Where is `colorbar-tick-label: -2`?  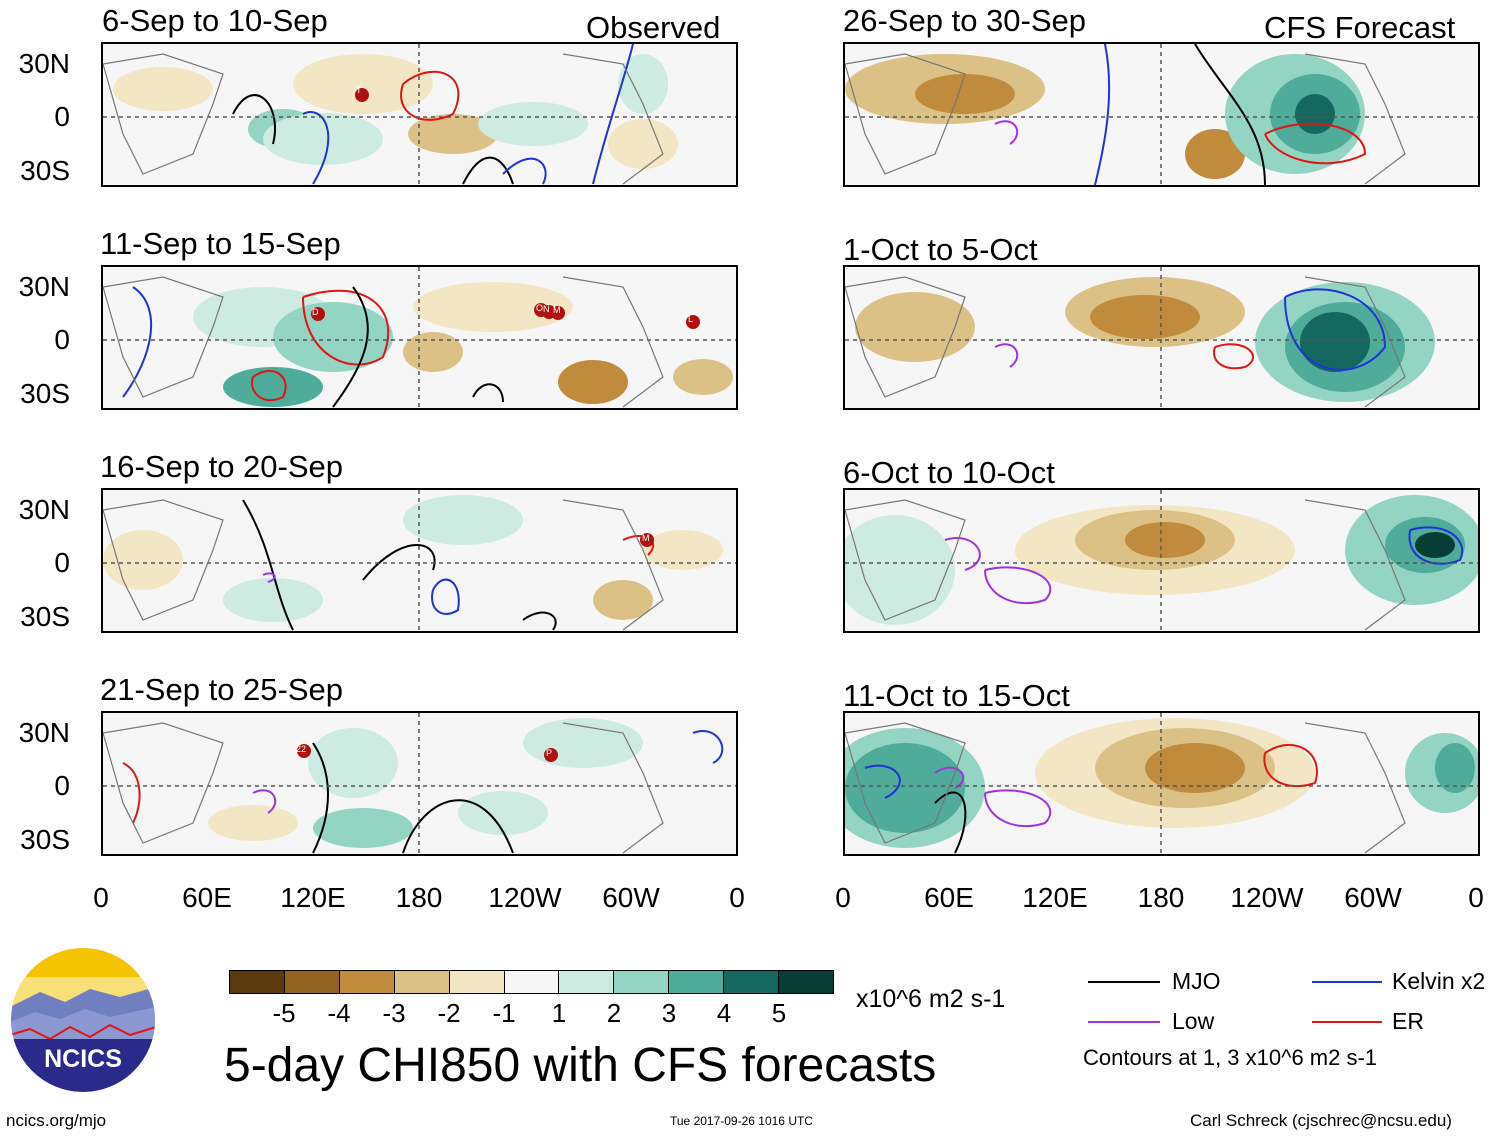 colorbar-tick-label: -2 is located at coordinates (449, 1013).